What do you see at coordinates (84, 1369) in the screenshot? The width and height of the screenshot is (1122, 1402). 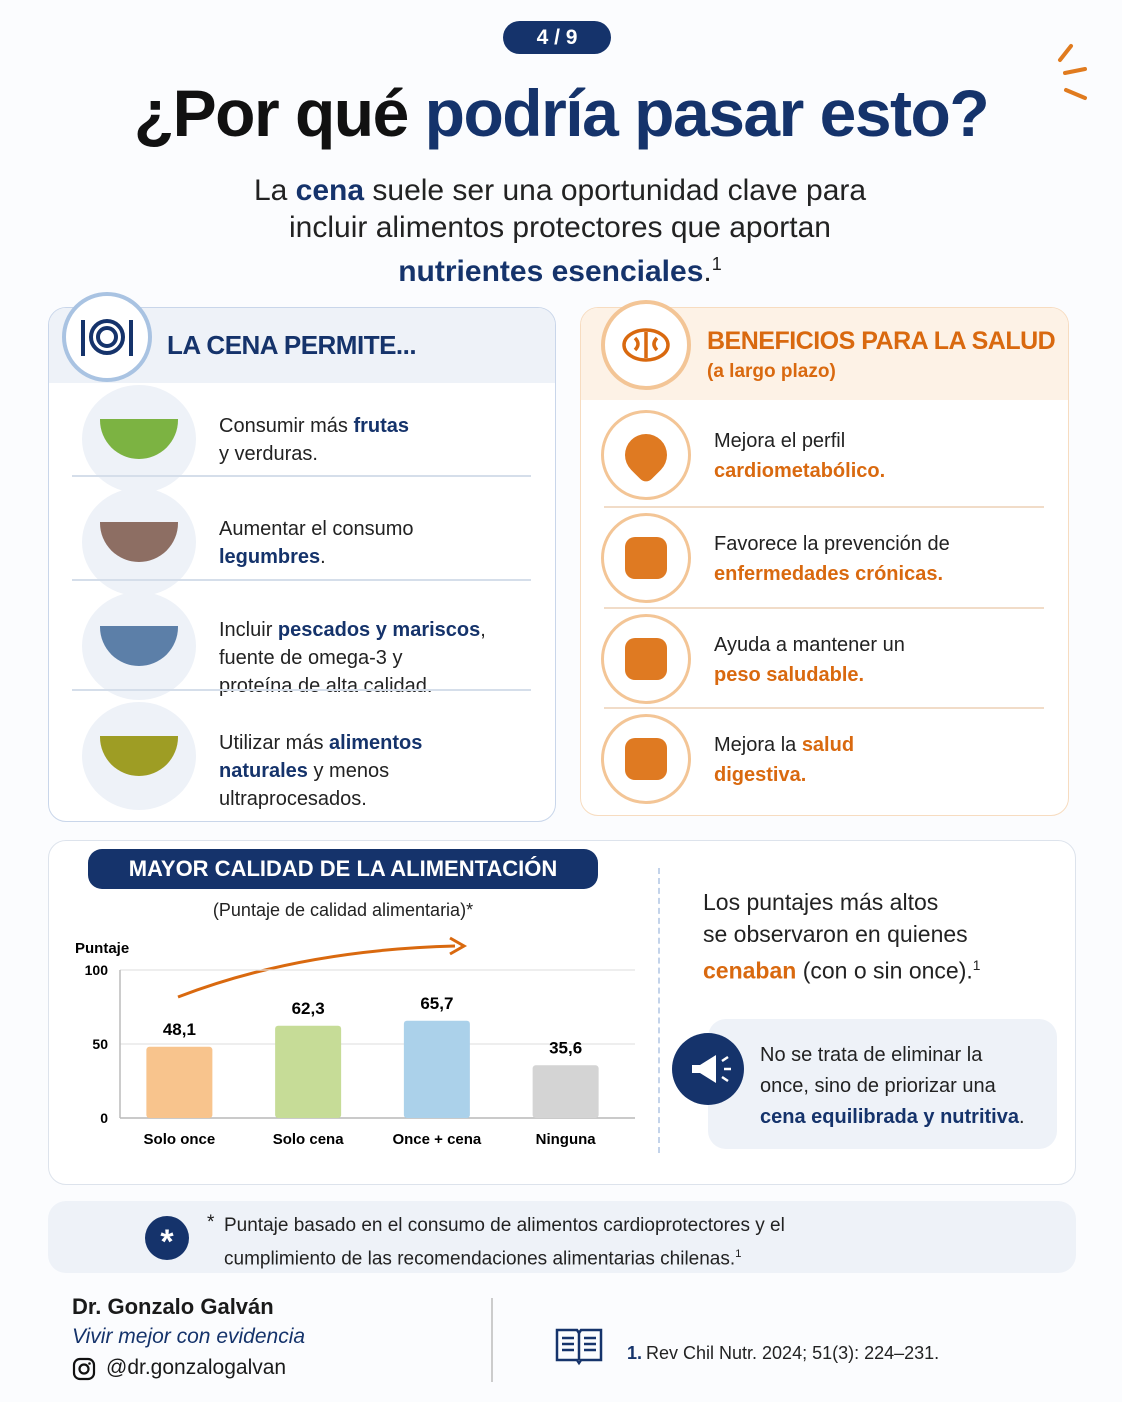 I see `instagram-icon` at bounding box center [84, 1369].